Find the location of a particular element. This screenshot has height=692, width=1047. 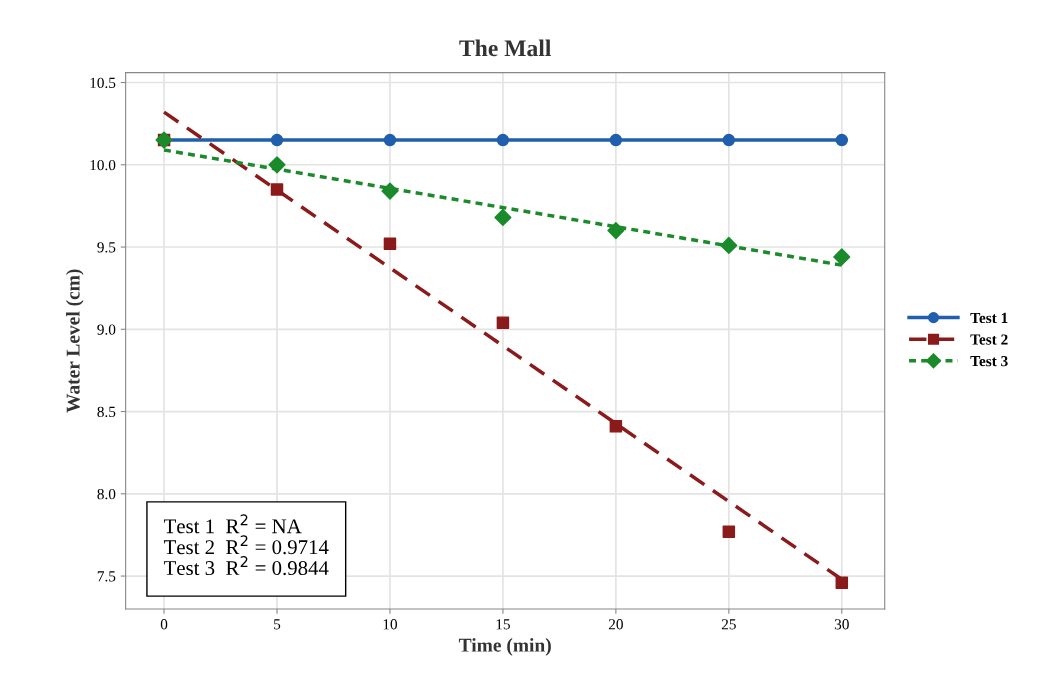

annotation: Test 1 R$^{2}$ = NA is located at coordinates (232, 524).